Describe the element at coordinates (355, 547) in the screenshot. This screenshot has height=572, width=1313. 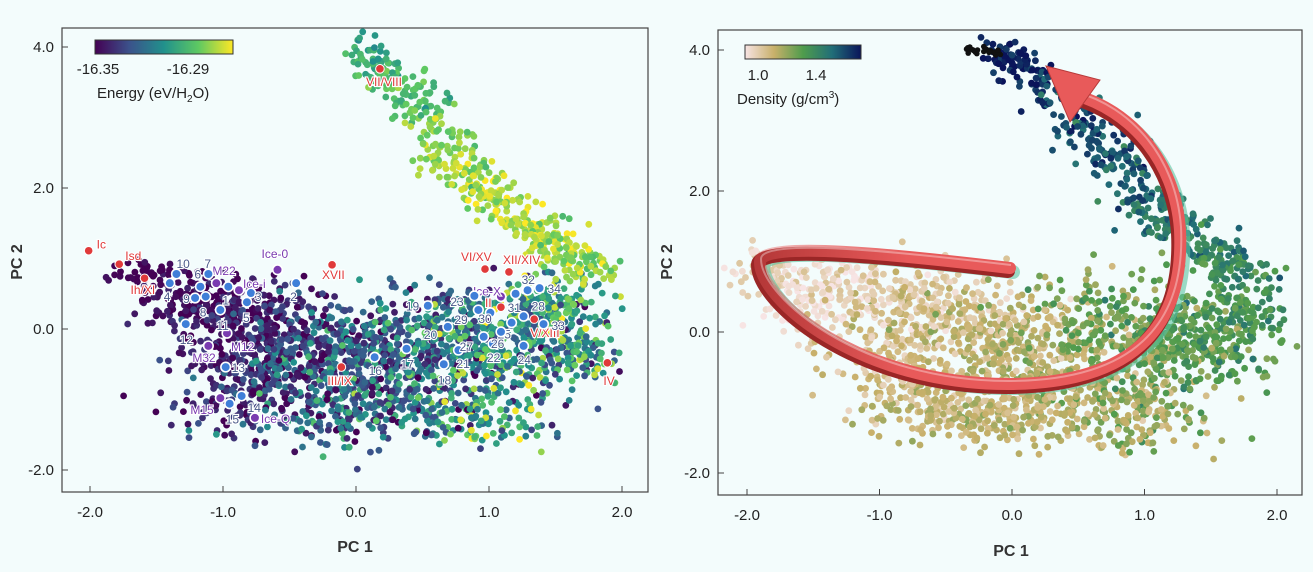
I see `x-axis-label: PC 1` at that location.